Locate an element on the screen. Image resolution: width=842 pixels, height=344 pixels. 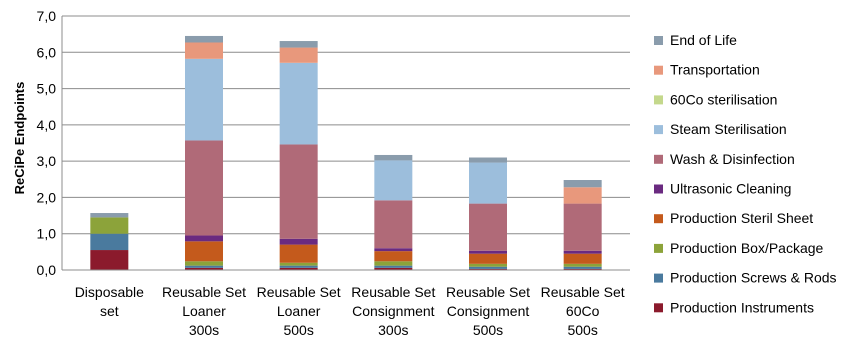
y-tick-label: 4,0 is located at coordinates (47, 125).